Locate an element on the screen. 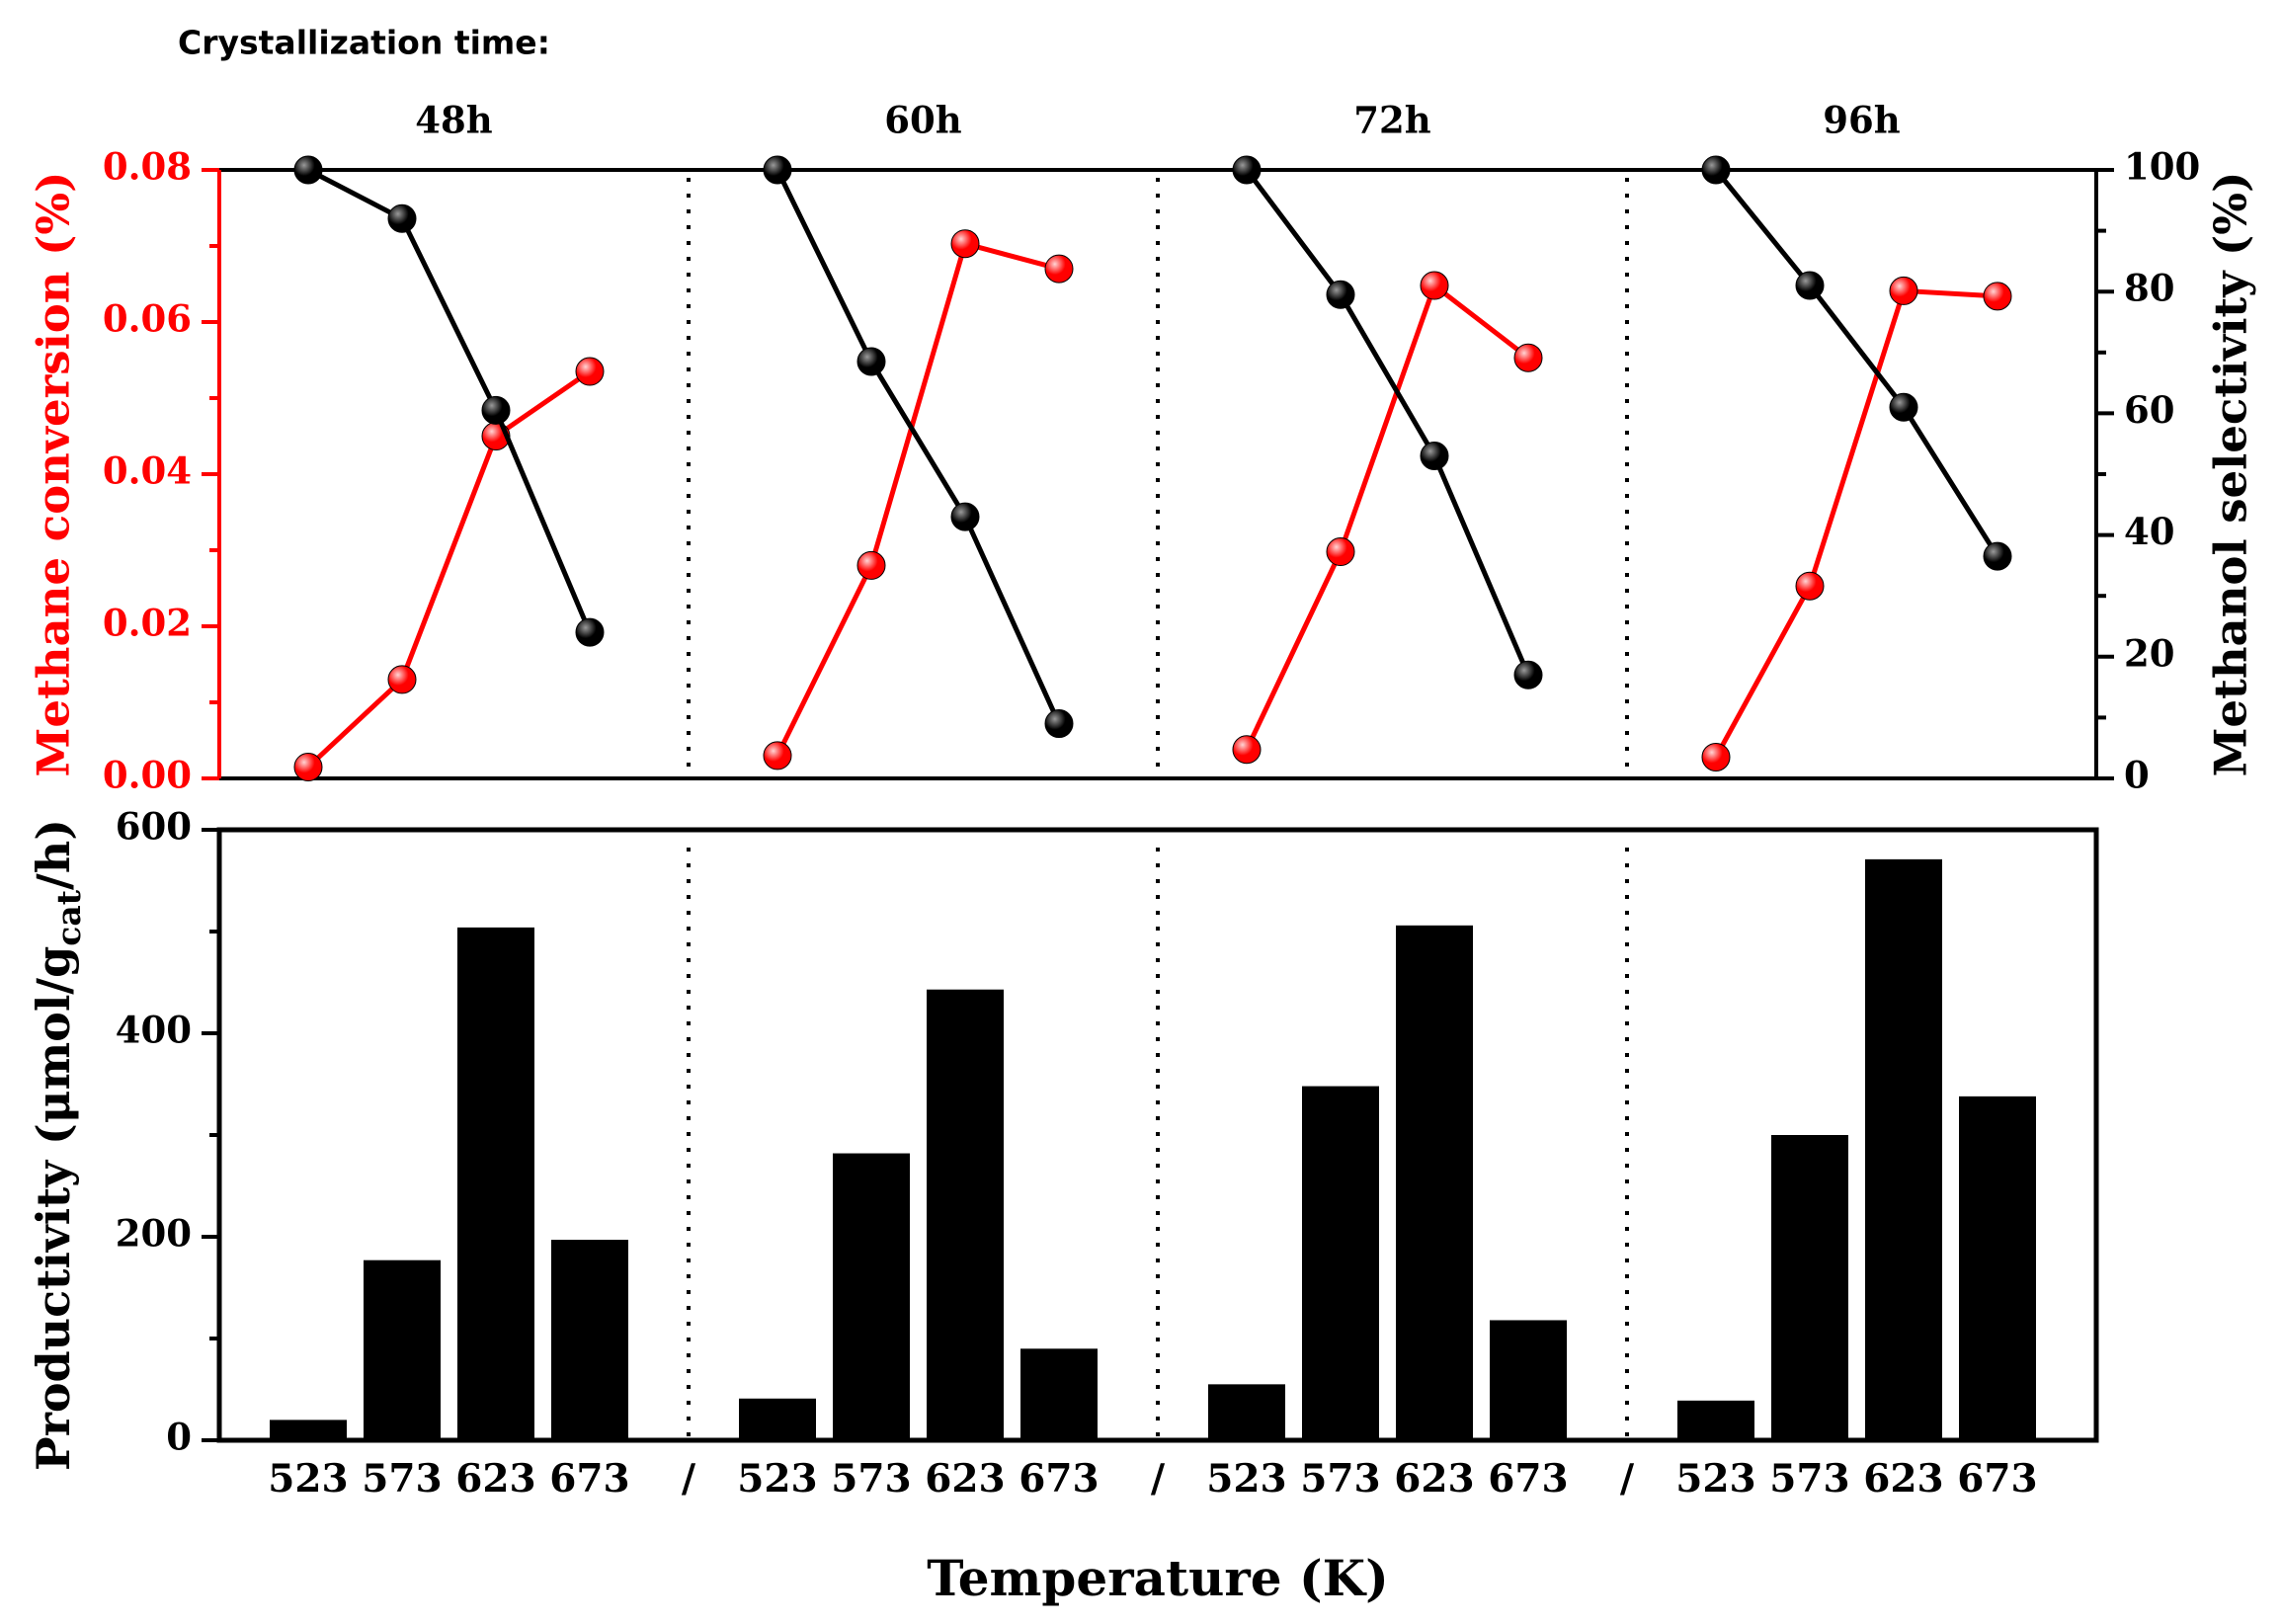 The width and height of the screenshot is (2282, 1624). bar-axis-title-sub: cat is located at coordinates (68, 917).